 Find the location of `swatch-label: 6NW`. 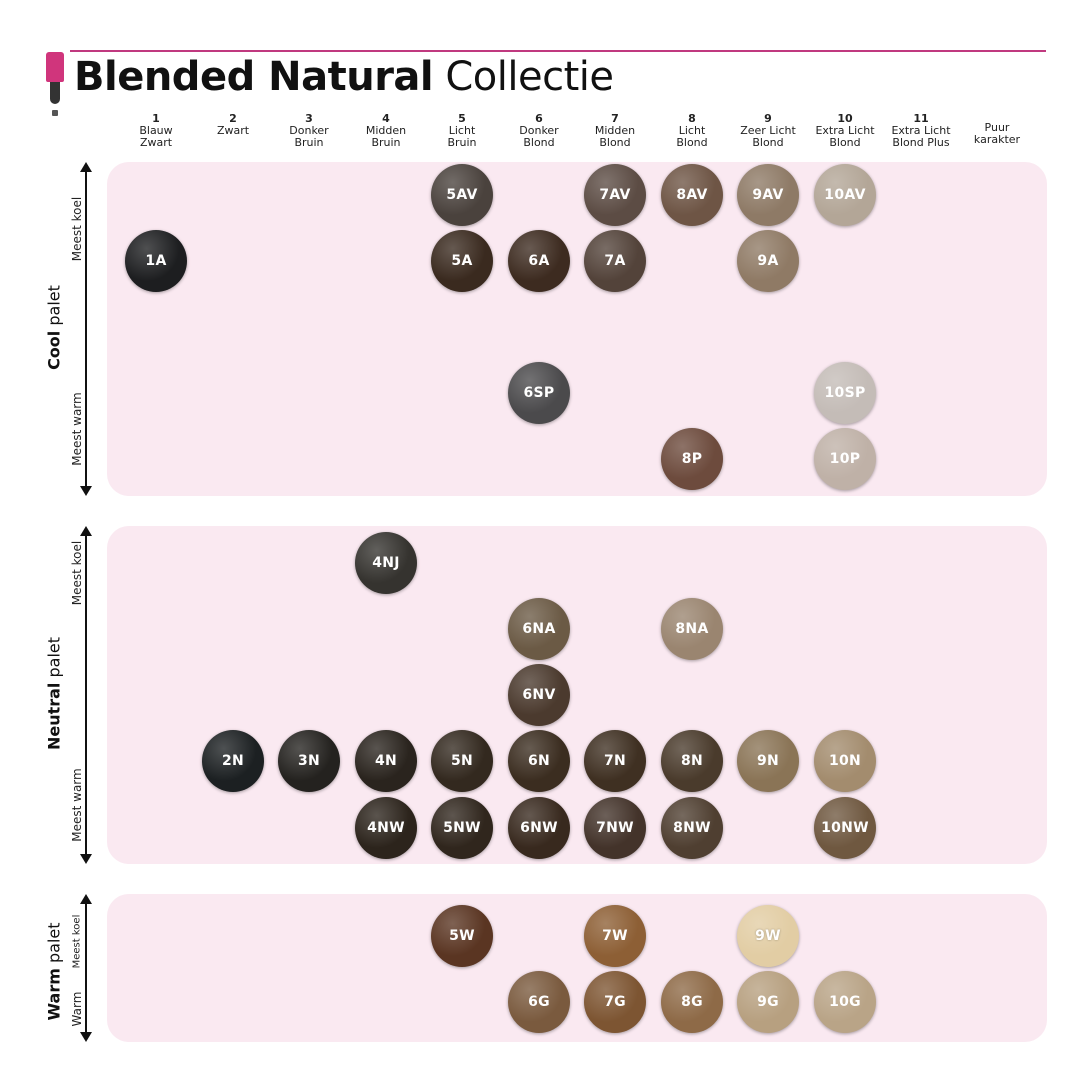

swatch-label: 6NW is located at coordinates (539, 828).